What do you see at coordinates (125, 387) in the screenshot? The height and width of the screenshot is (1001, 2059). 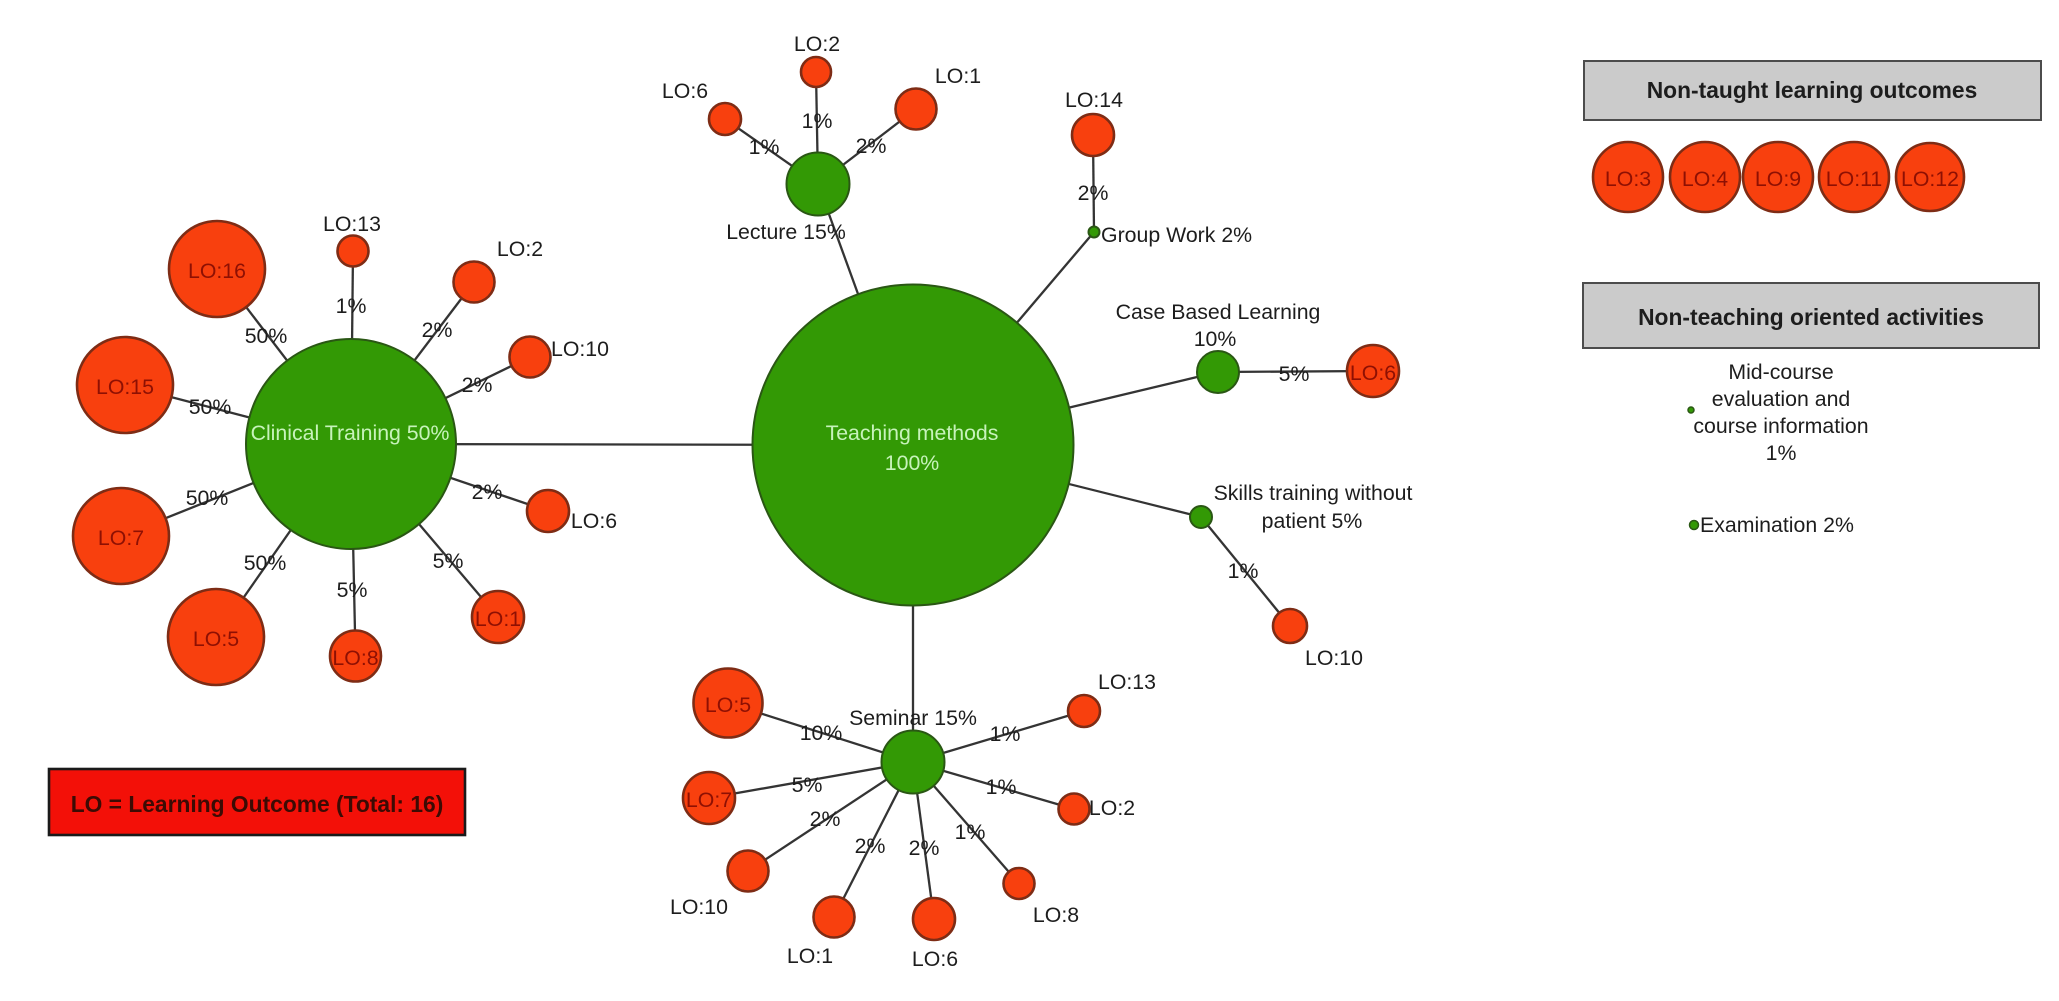 I see `svg-text: LO:15` at bounding box center [125, 387].